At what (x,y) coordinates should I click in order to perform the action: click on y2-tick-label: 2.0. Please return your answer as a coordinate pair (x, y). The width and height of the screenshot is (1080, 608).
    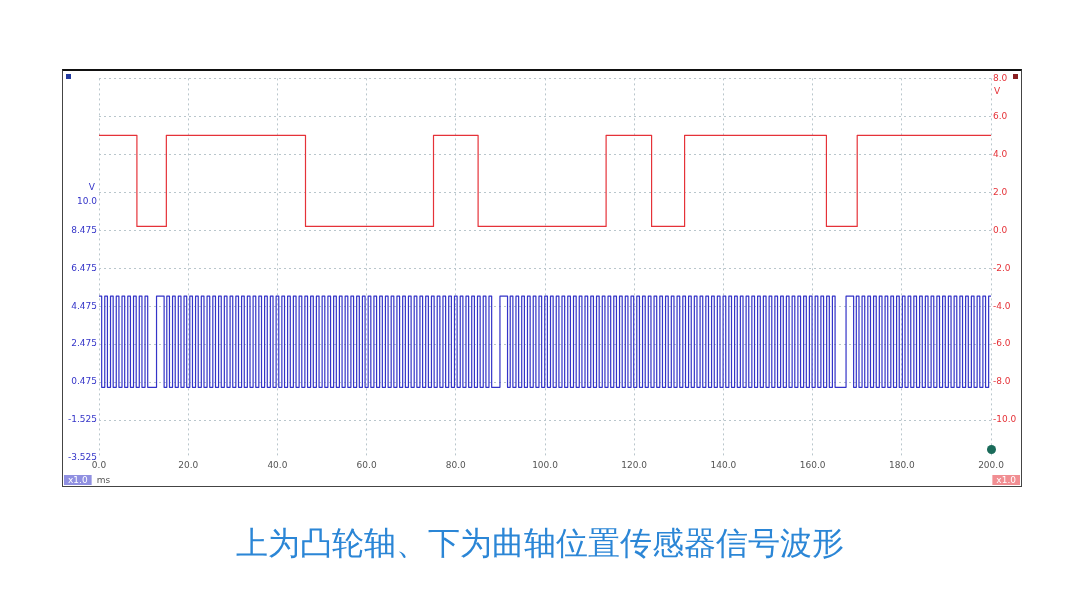
    Looking at the image, I should click on (1000, 191).